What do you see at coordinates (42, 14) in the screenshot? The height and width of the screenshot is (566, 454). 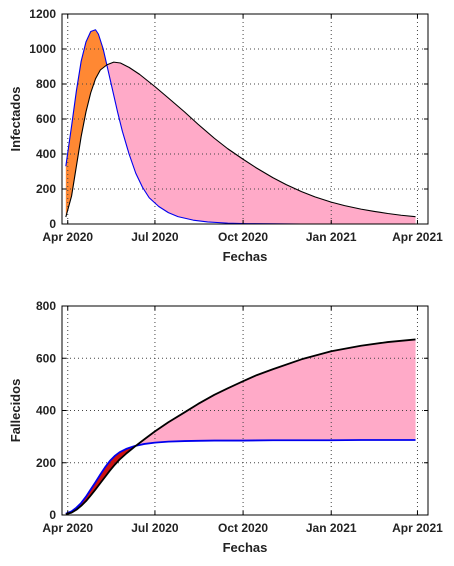 I see `y-tick-label: 1200` at bounding box center [42, 14].